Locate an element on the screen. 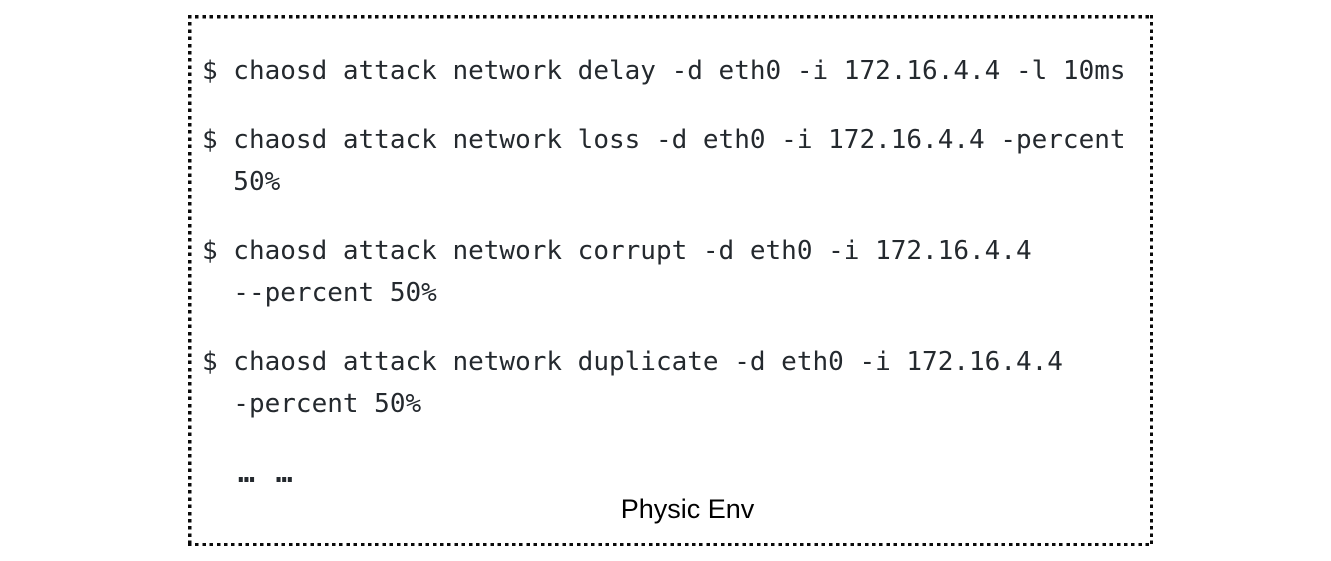 Image resolution: width=1331 pixels, height=561 pixels. command-line-continuation: --percent 50% is located at coordinates (335, 293).